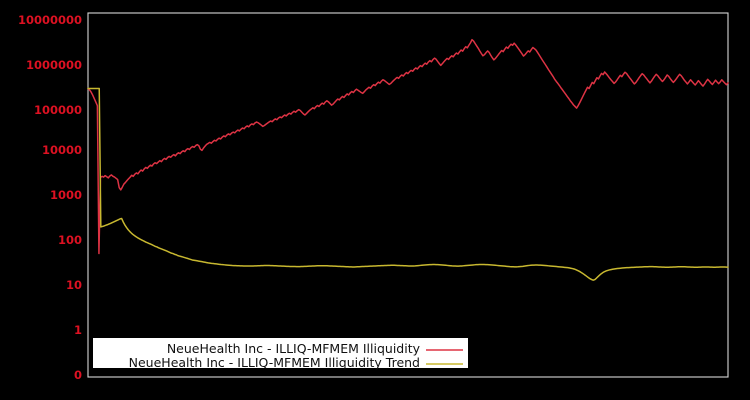  Describe the element at coordinates (78, 330) in the screenshot. I see `y-axis-tick-label: 1` at that location.